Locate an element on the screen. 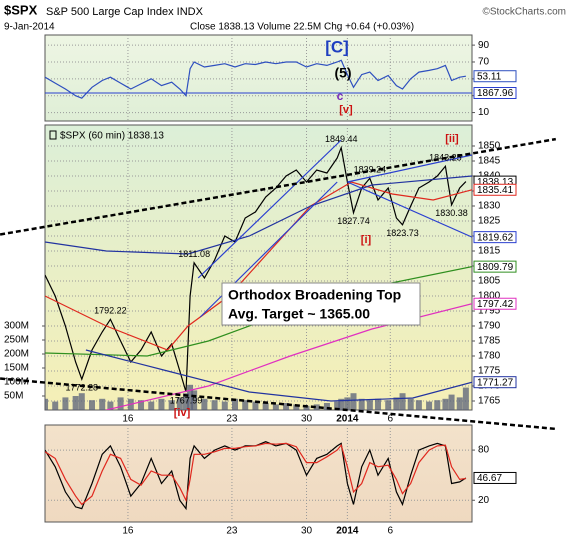 The image size is (570, 540). annotation-text: Orthodox Broadening Top is located at coordinates (314, 295).